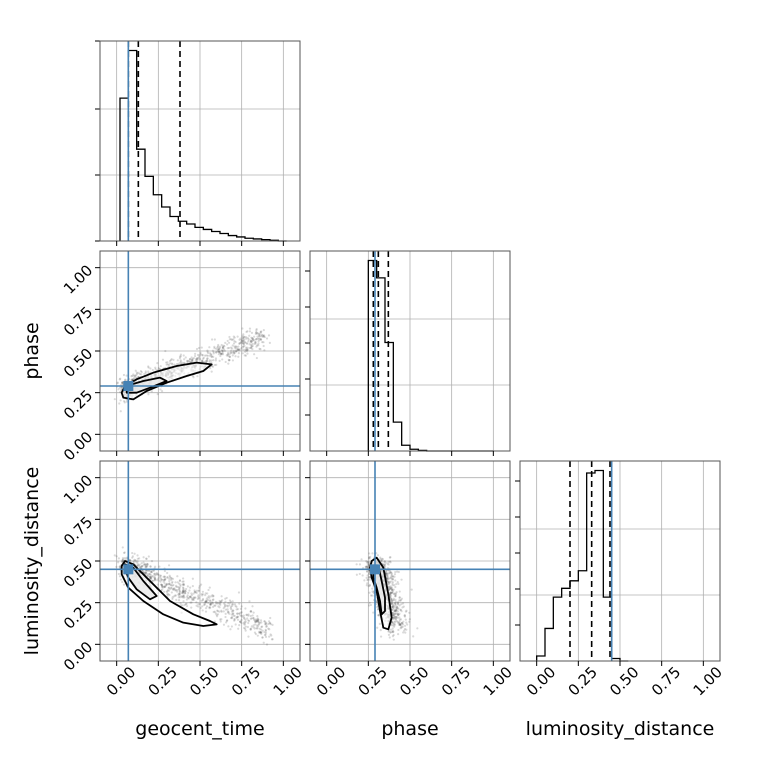  I want to click on y-tick-label: 0.75, so click(78, 531).